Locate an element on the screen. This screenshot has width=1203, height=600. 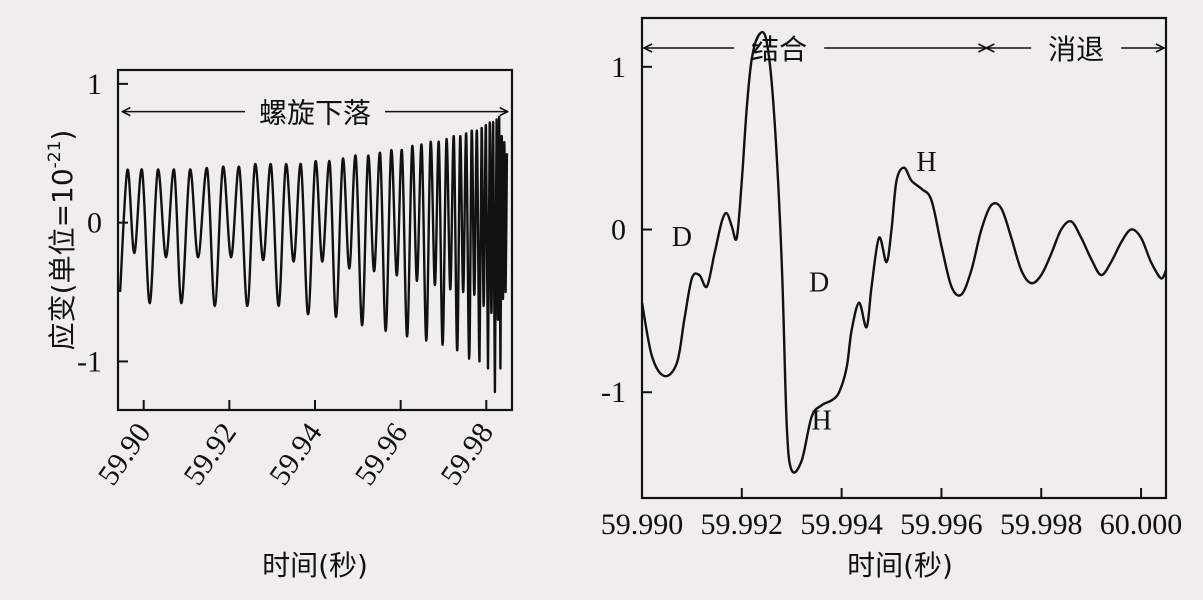
left-x-tick-label: 59.96 is located at coordinates (382, 454).